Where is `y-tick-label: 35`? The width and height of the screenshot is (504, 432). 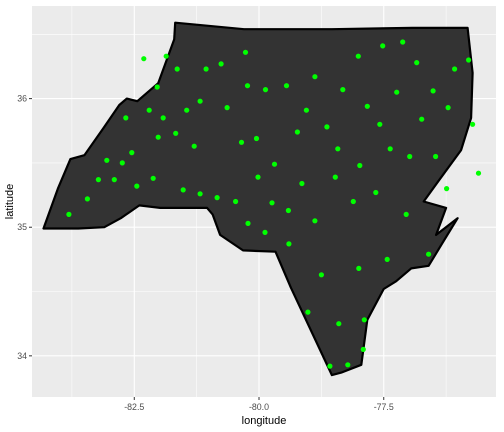 y-tick-label: 35 is located at coordinates (22, 227).